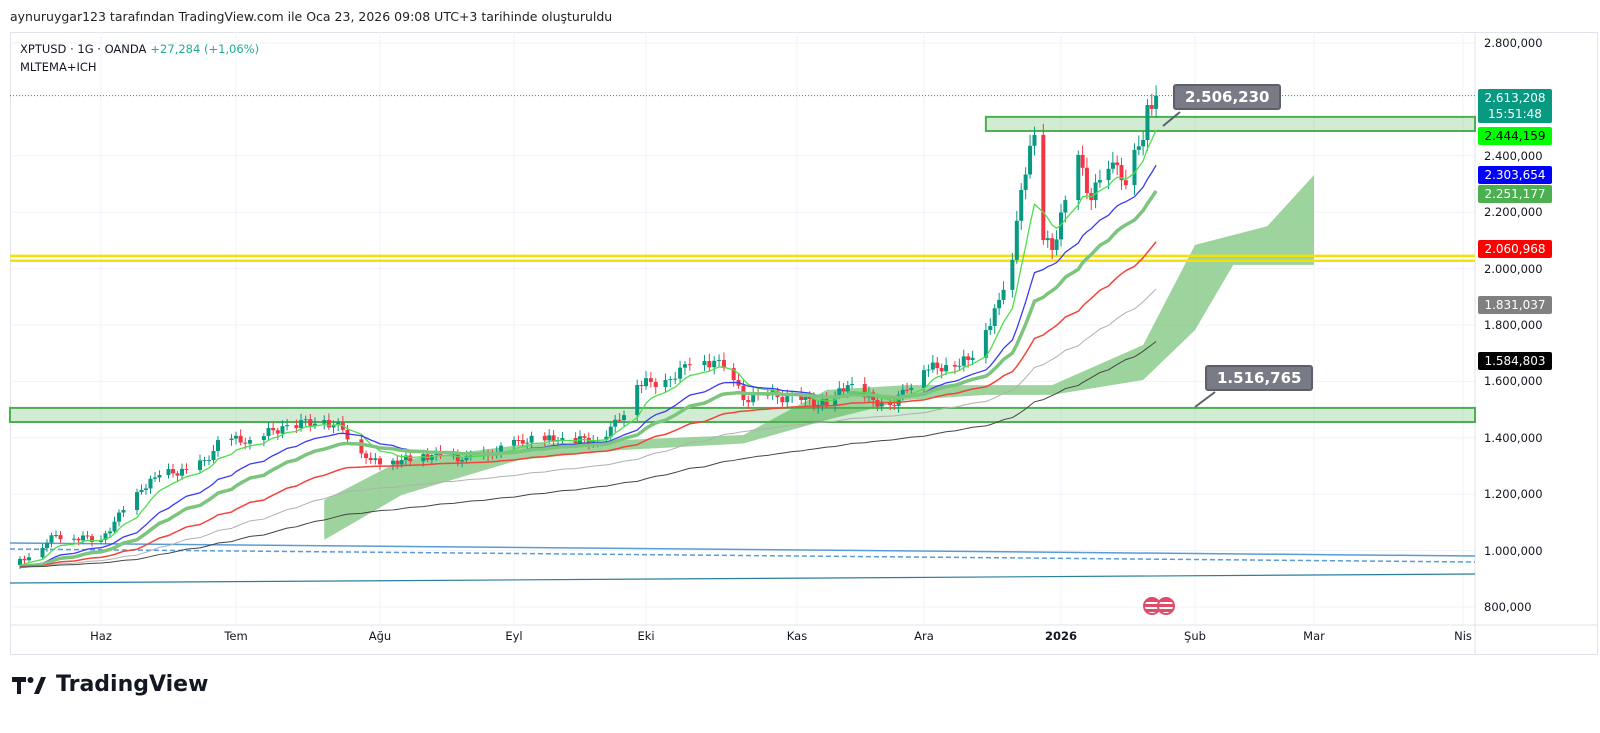  Describe the element at coordinates (1515, 175) in the screenshot. I see `price-tag-value: 2.303,654` at that location.